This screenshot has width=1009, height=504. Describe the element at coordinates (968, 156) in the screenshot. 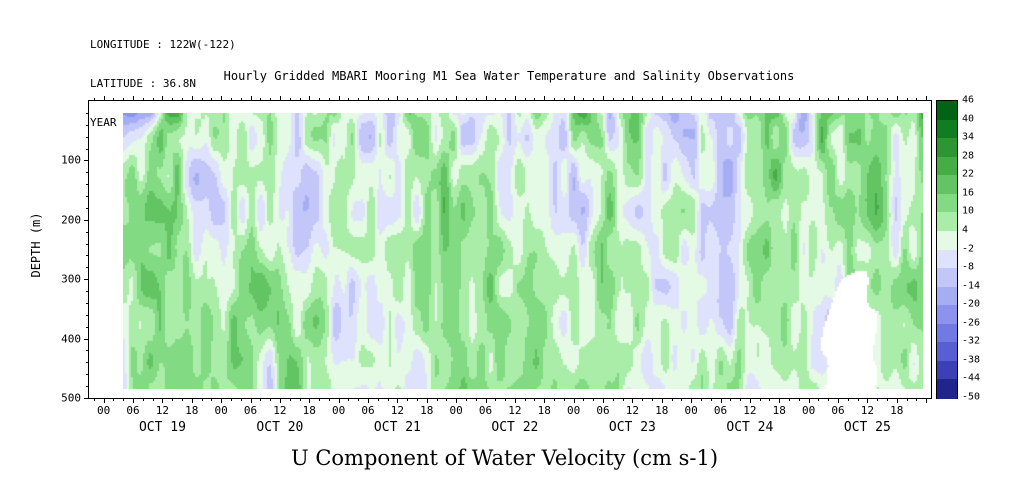

I see `colorbar-tick-label: 28` at that location.